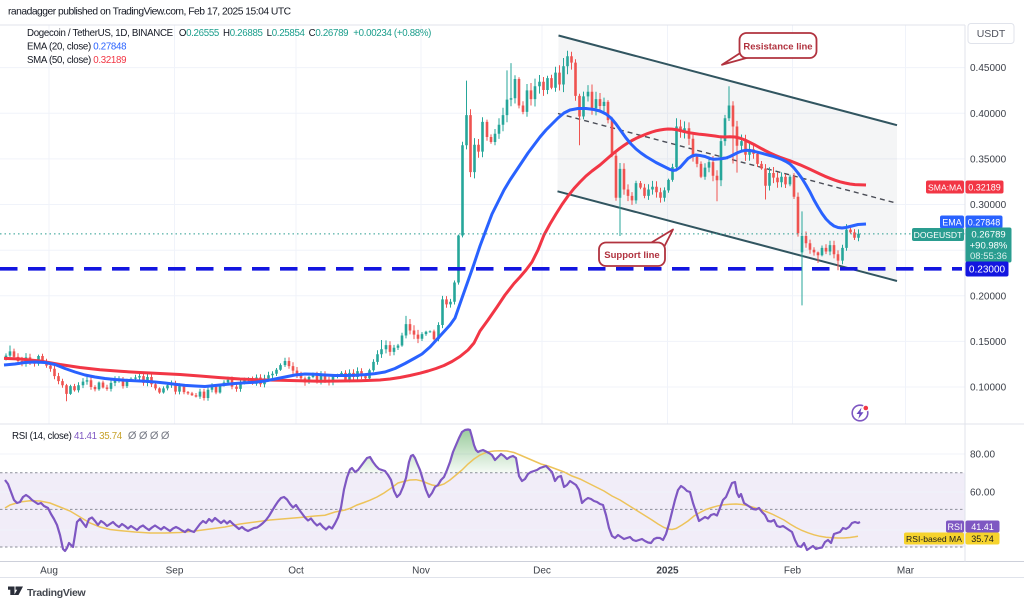 This screenshot has width=1024, height=611. What do you see at coordinates (988, 296) in the screenshot?
I see `svg-text: 0.20000` at bounding box center [988, 296].